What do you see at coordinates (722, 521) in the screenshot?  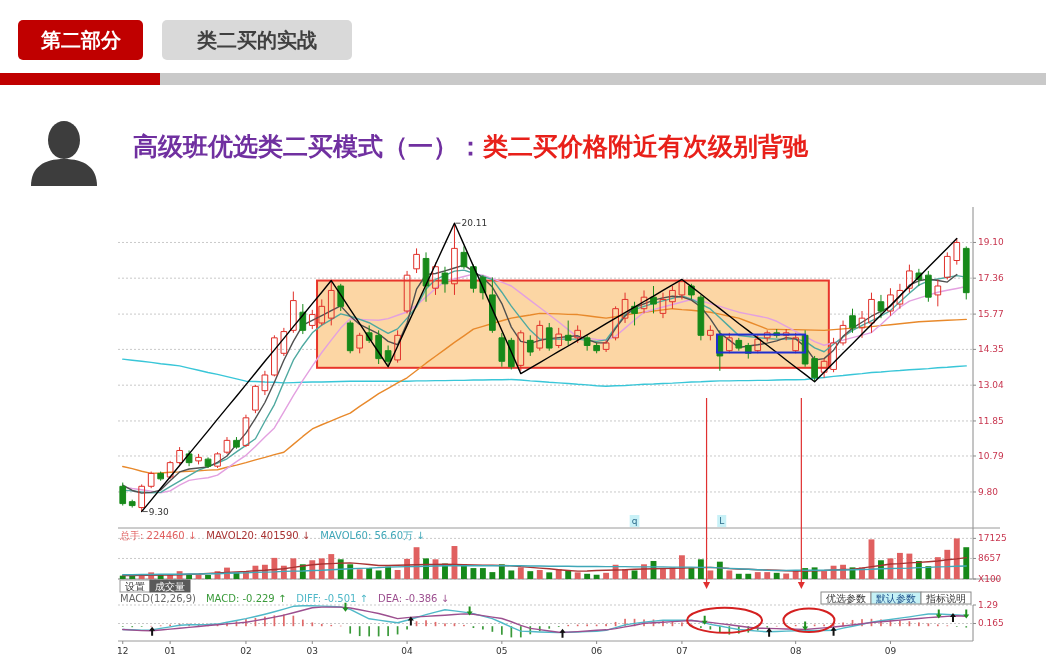 I see `annotation: L` at bounding box center [722, 521].